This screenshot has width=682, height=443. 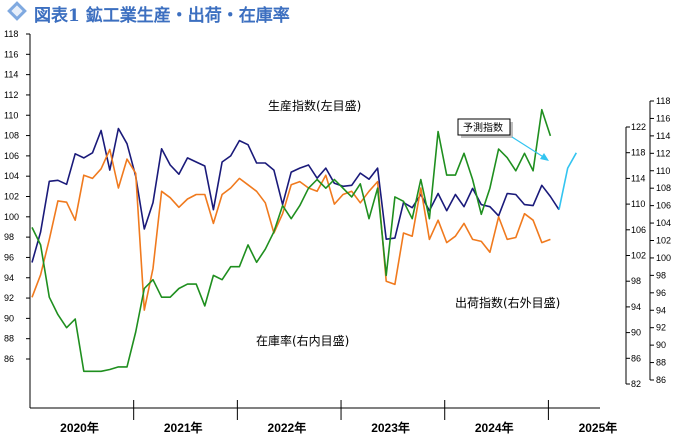 I want to click on left-tick-label: 102, so click(x=11, y=197).